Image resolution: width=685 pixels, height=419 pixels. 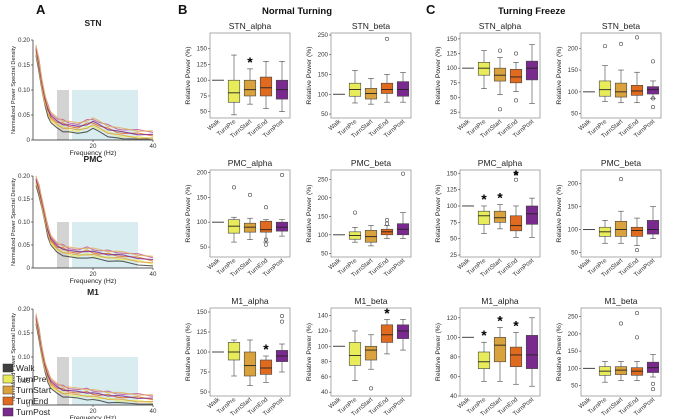 What do you see at coordinates (324, 377) in the screenshot?
I see `y-tick-label: 60` at bounding box center [324, 377].